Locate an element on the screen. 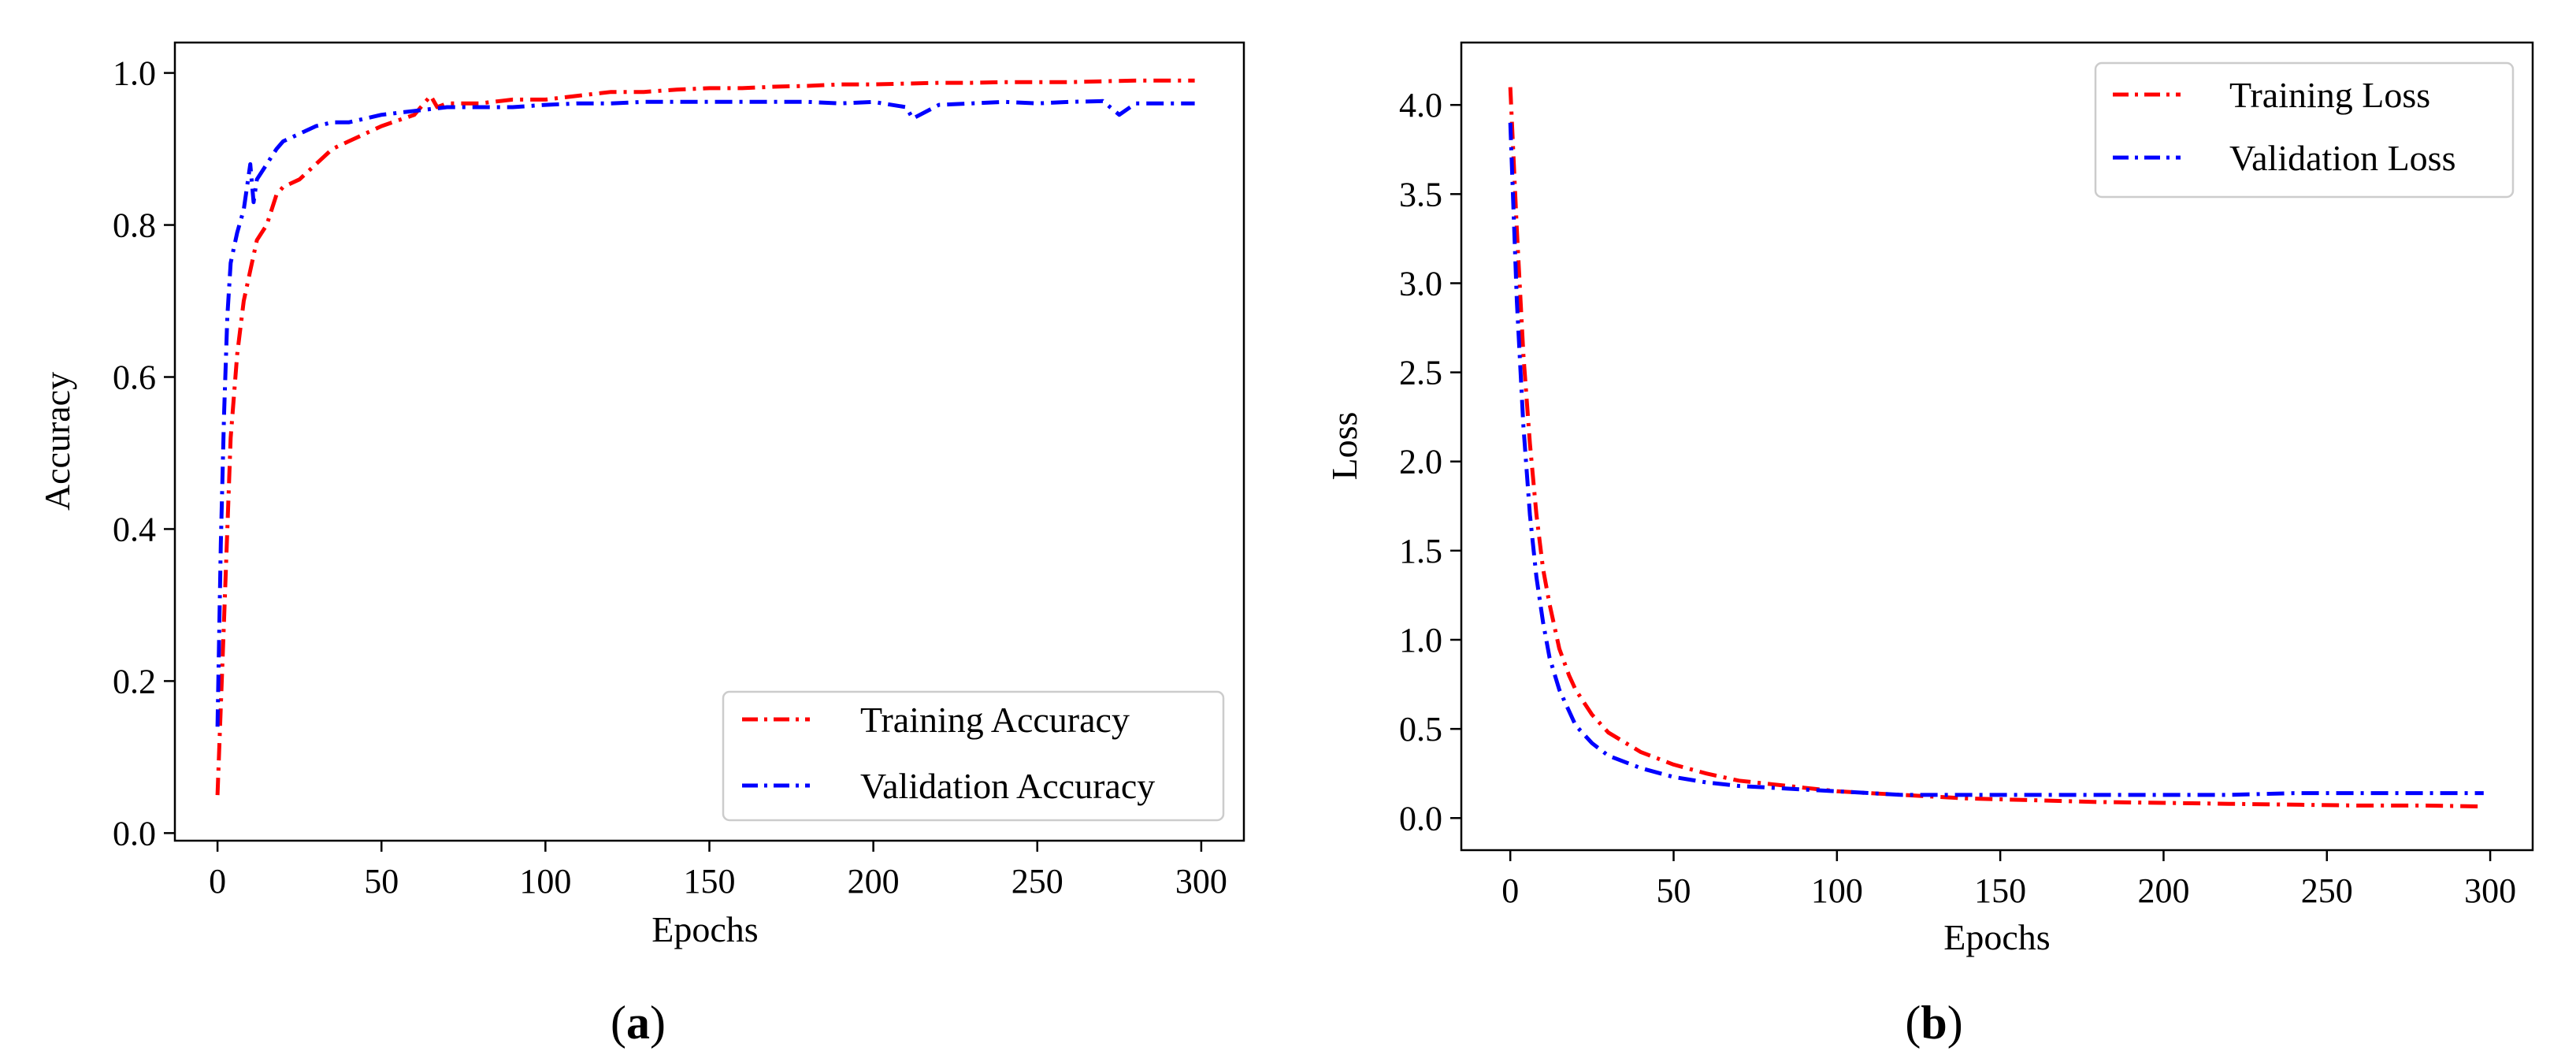  chart-b-ytick-label: 0.5 is located at coordinates (1420, 729).